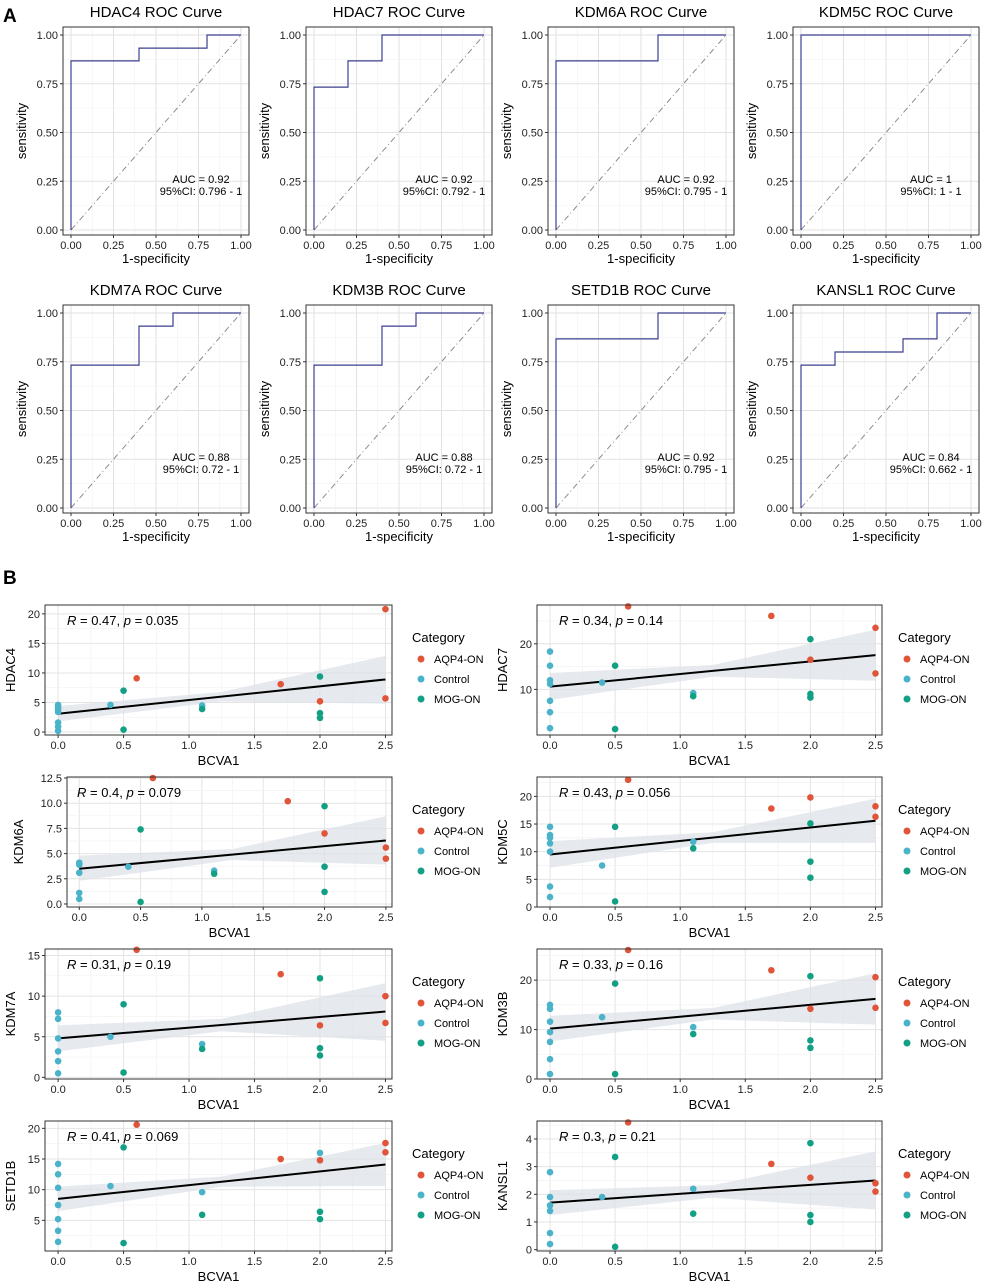  What do you see at coordinates (264, 408) in the screenshot?
I see `y-axis-label: sensitivity` at bounding box center [264, 408].